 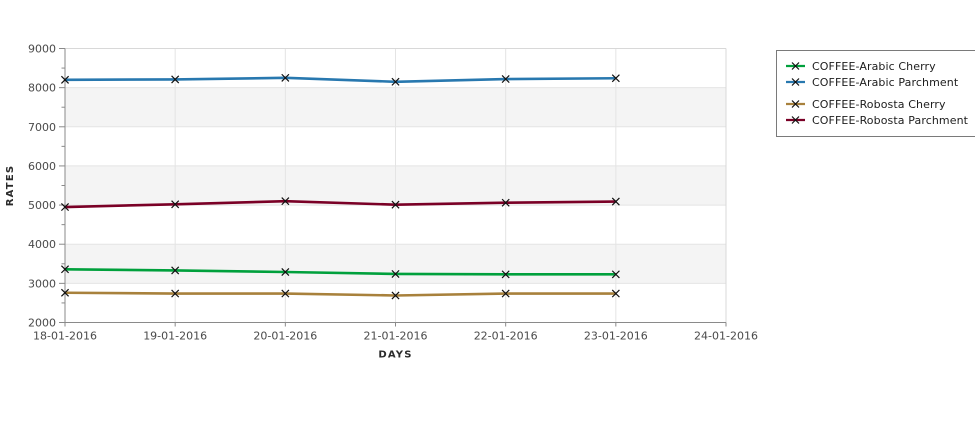 I want to click on x-tick-label: 24-01-2016, so click(x=726, y=336).